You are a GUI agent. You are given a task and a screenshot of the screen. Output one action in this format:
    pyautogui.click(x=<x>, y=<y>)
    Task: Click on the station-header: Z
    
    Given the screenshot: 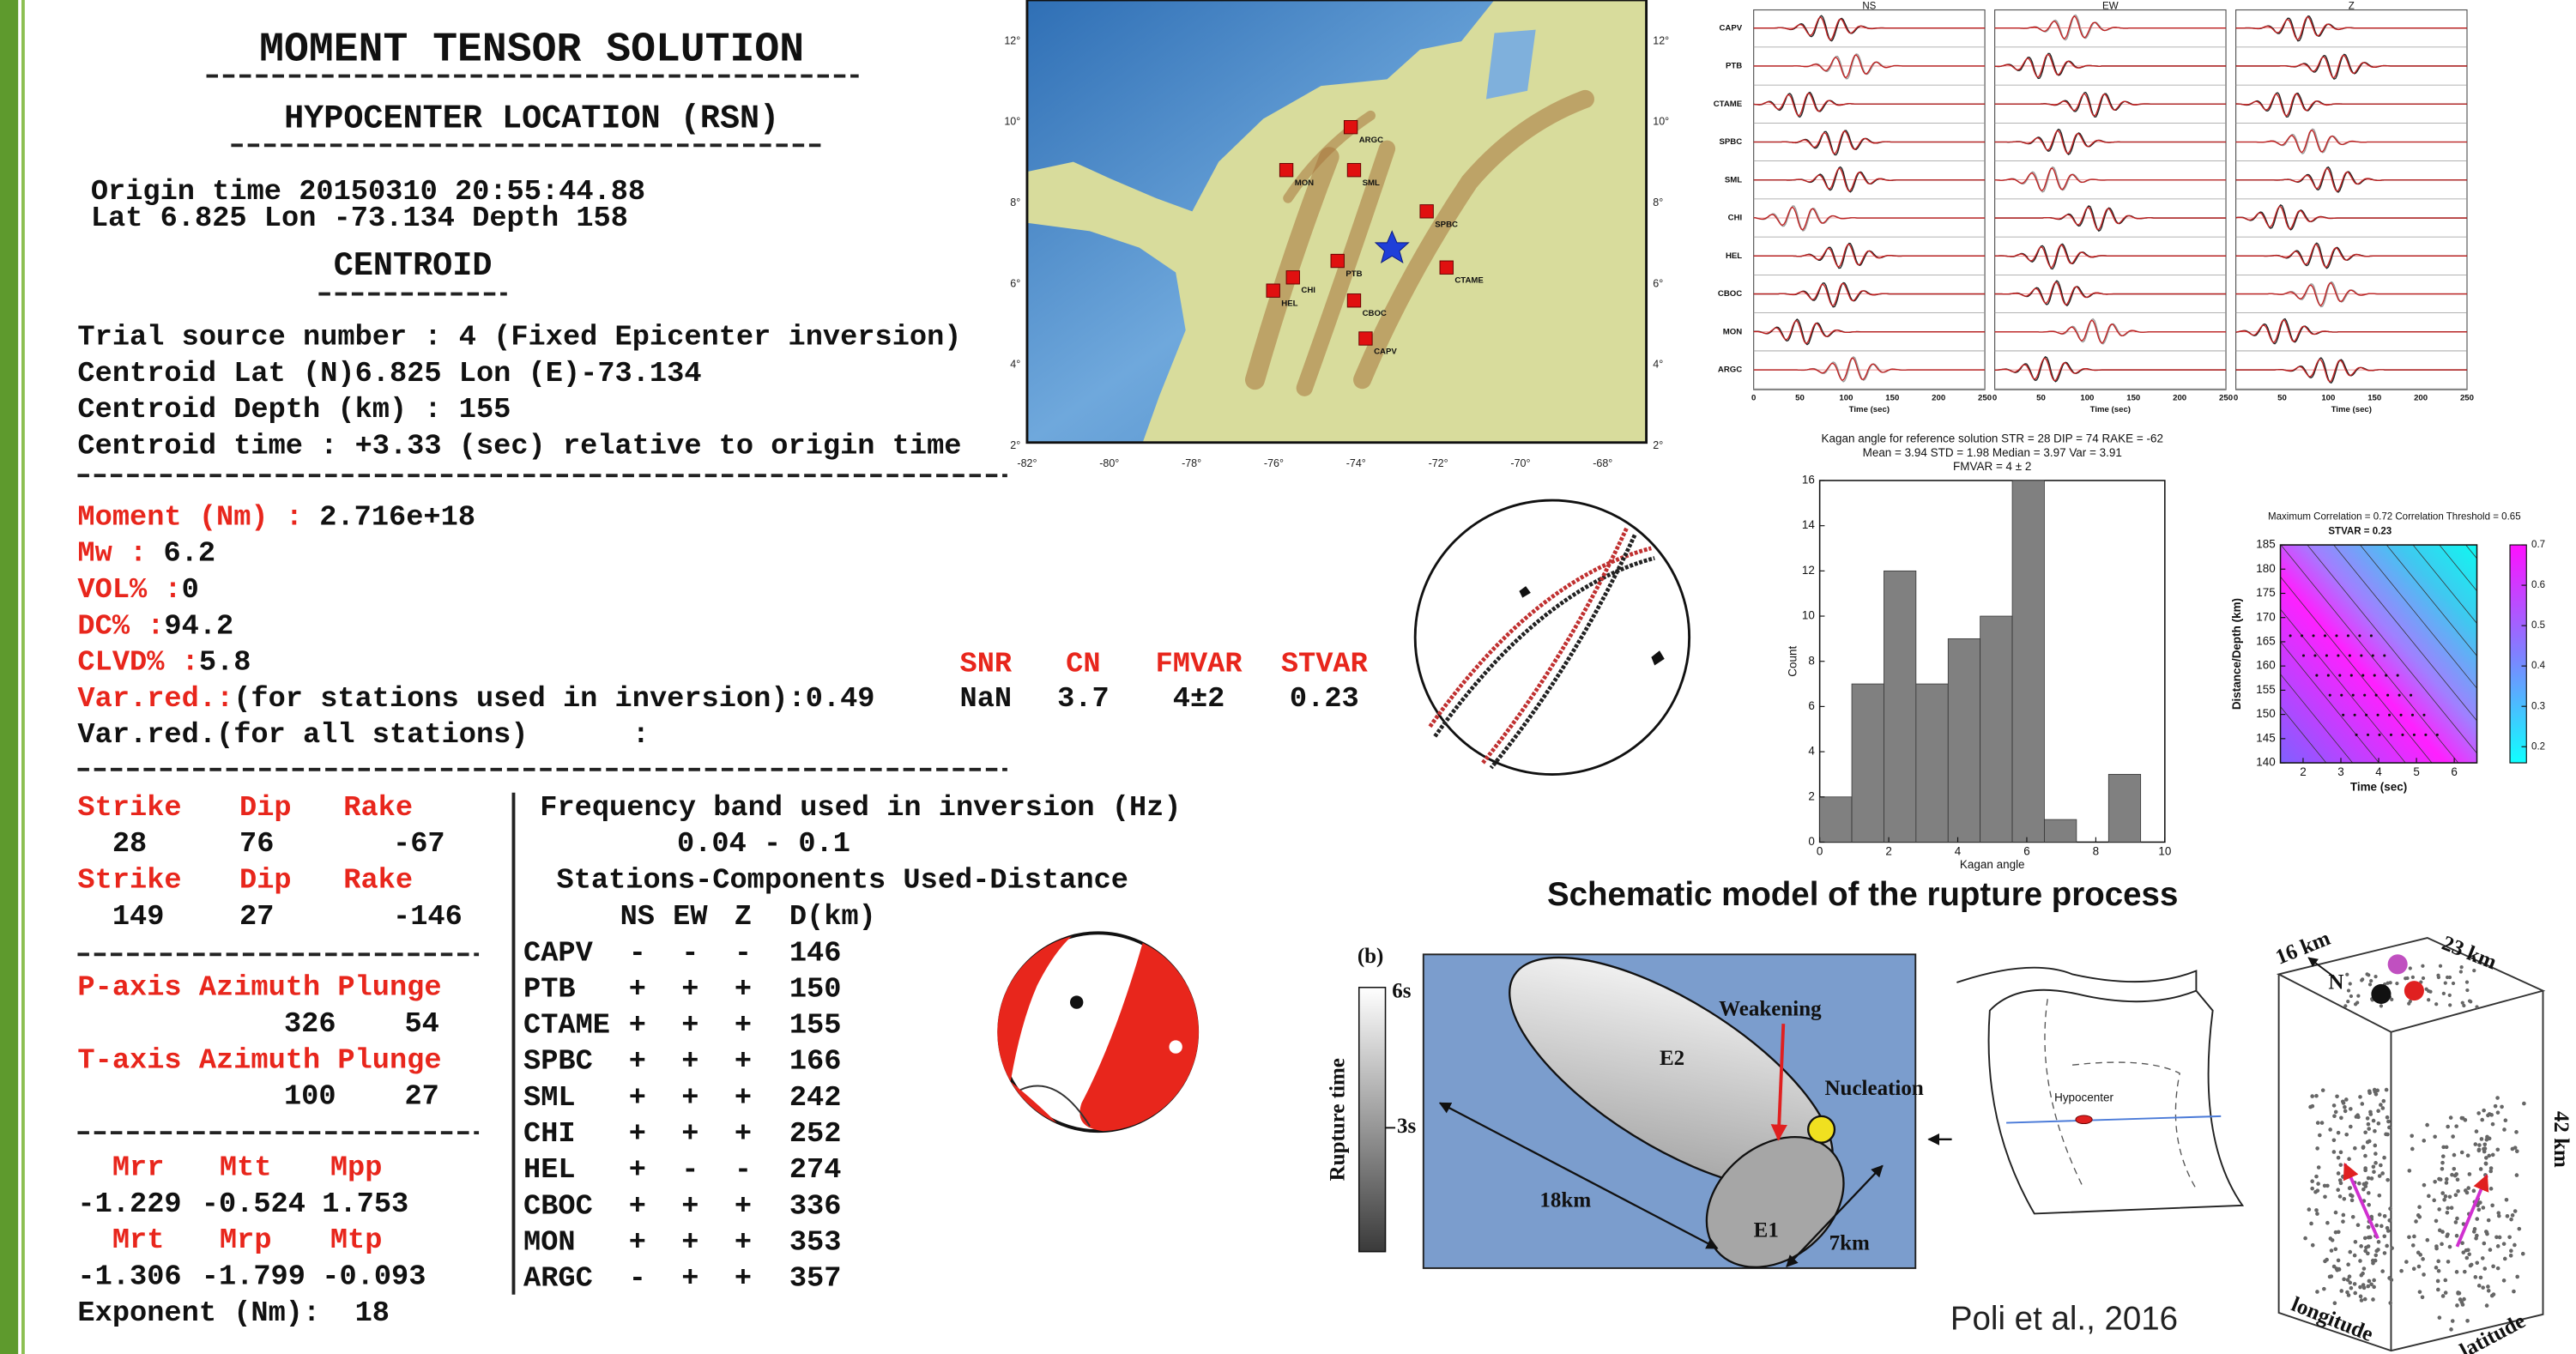 What is the action you would take?
    pyautogui.click(x=743, y=917)
    